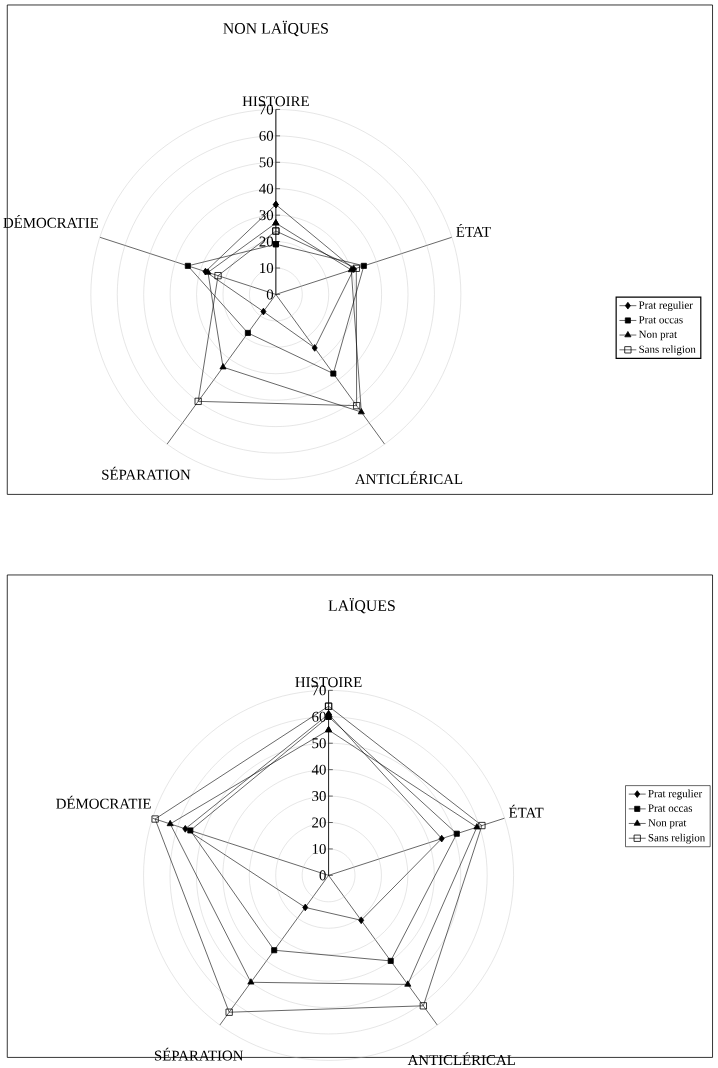  Describe the element at coordinates (146, 473) in the screenshot. I see `spoke-label: SÉPARATION` at that location.